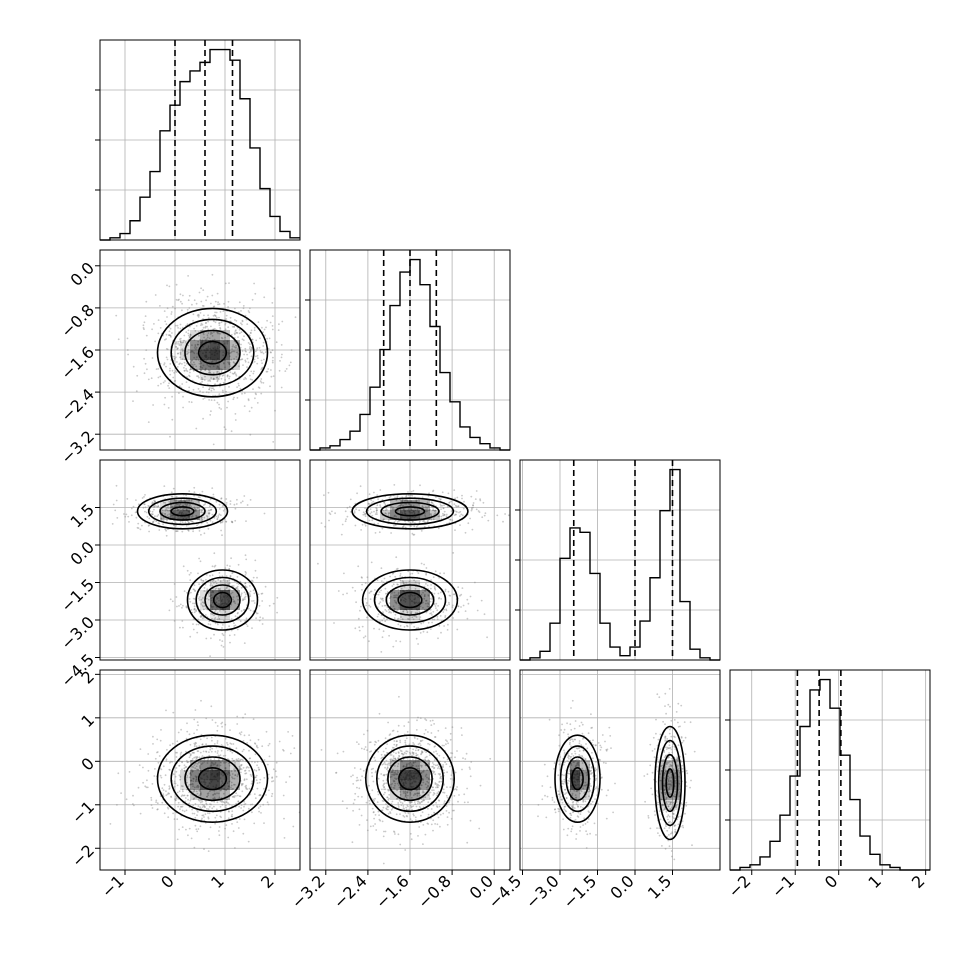 The height and width of the screenshot is (970, 970). What do you see at coordinates (182, 511) in the screenshot?
I see `density-contour` at bounding box center [182, 511].